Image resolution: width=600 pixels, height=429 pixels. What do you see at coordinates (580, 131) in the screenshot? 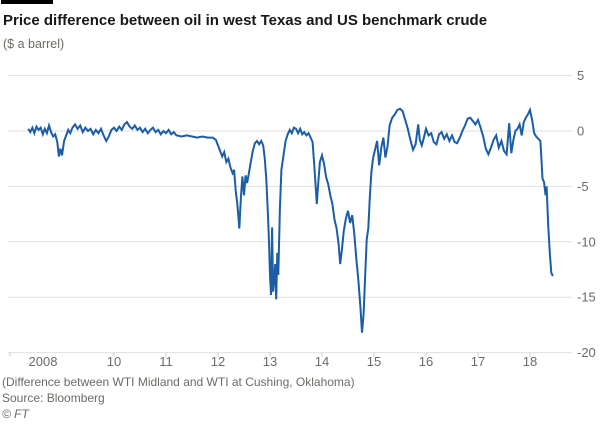
I see `svg-text: 0` at bounding box center [580, 131].